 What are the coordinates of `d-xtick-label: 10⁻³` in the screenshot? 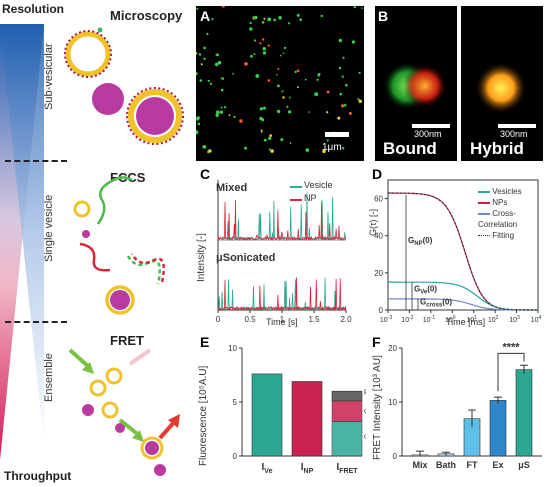 It's located at (386, 319).